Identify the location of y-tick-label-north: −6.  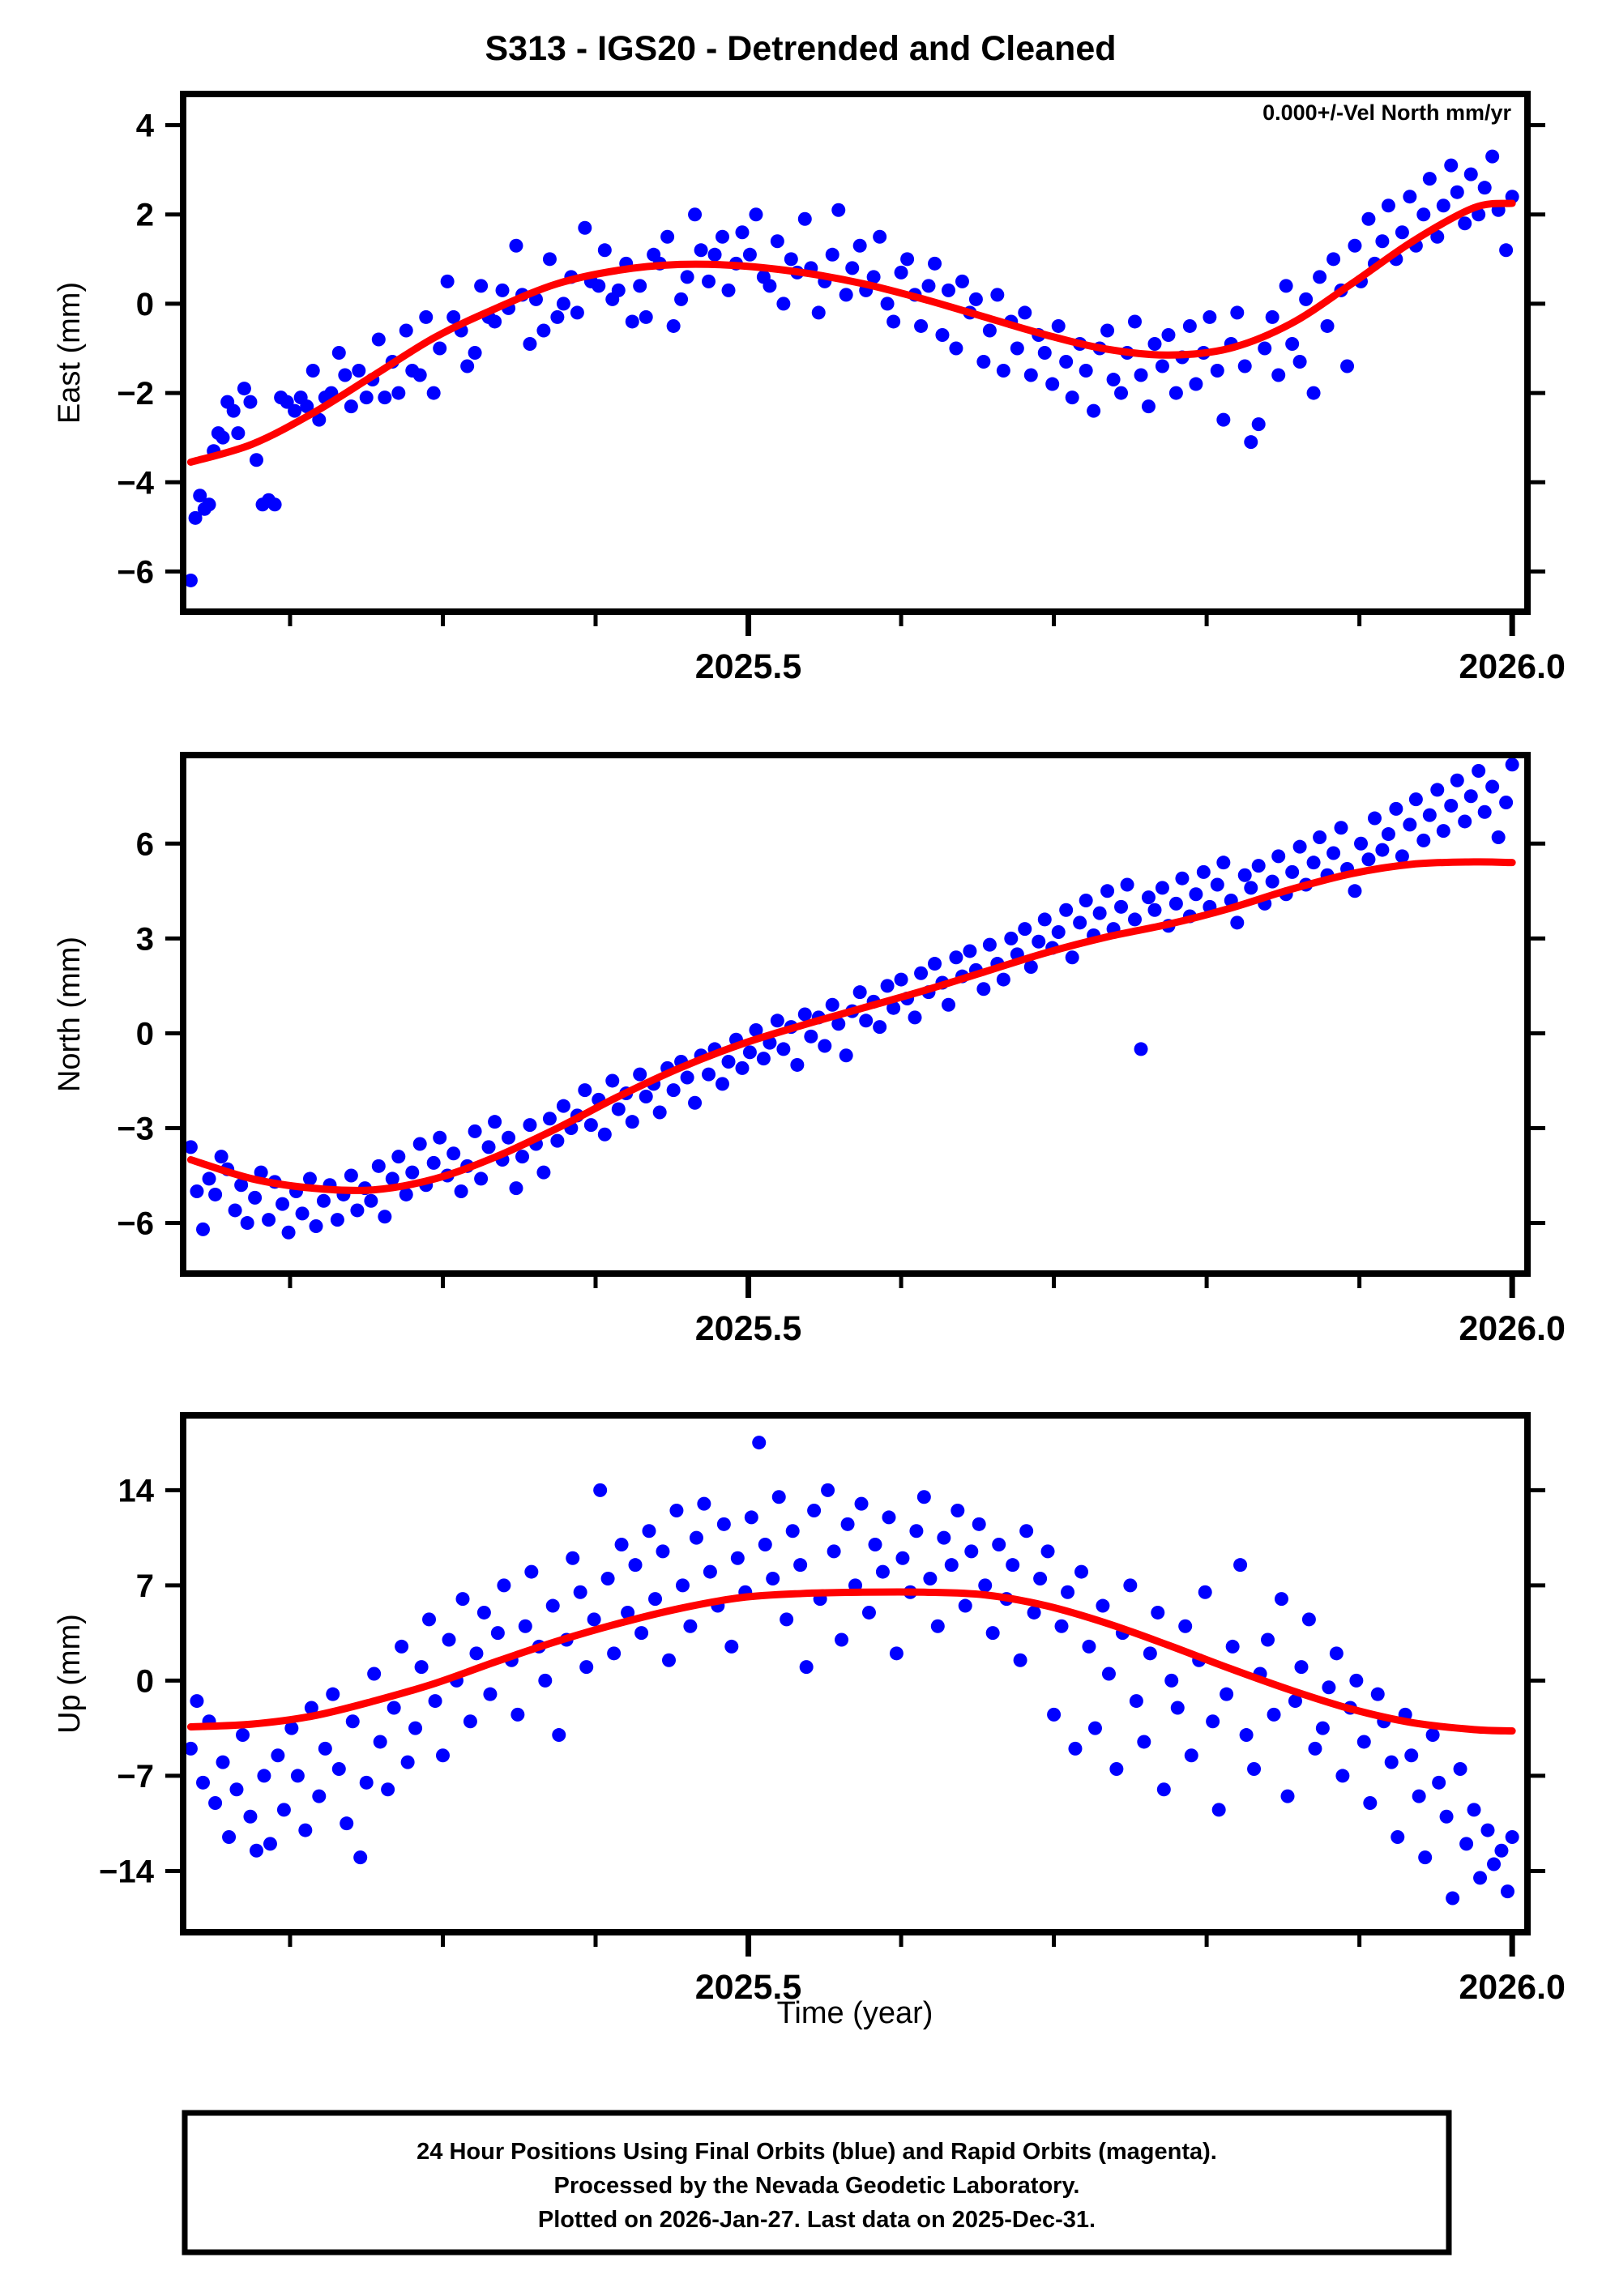
(135, 1224).